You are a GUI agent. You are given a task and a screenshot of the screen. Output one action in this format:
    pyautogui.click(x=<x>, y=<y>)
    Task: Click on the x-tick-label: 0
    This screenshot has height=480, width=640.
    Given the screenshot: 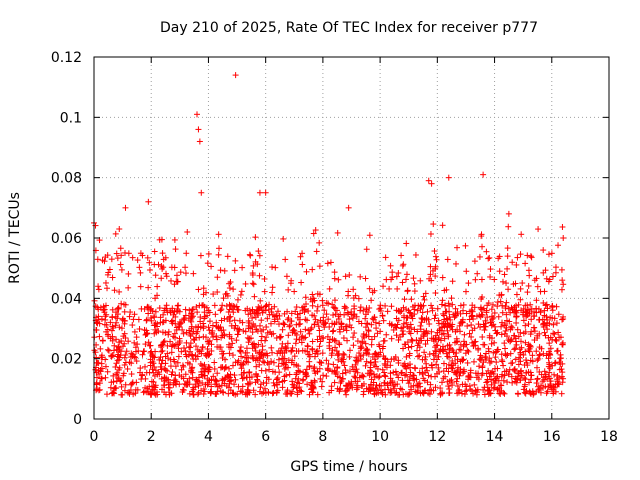 What is the action you would take?
    pyautogui.click(x=94, y=437)
    